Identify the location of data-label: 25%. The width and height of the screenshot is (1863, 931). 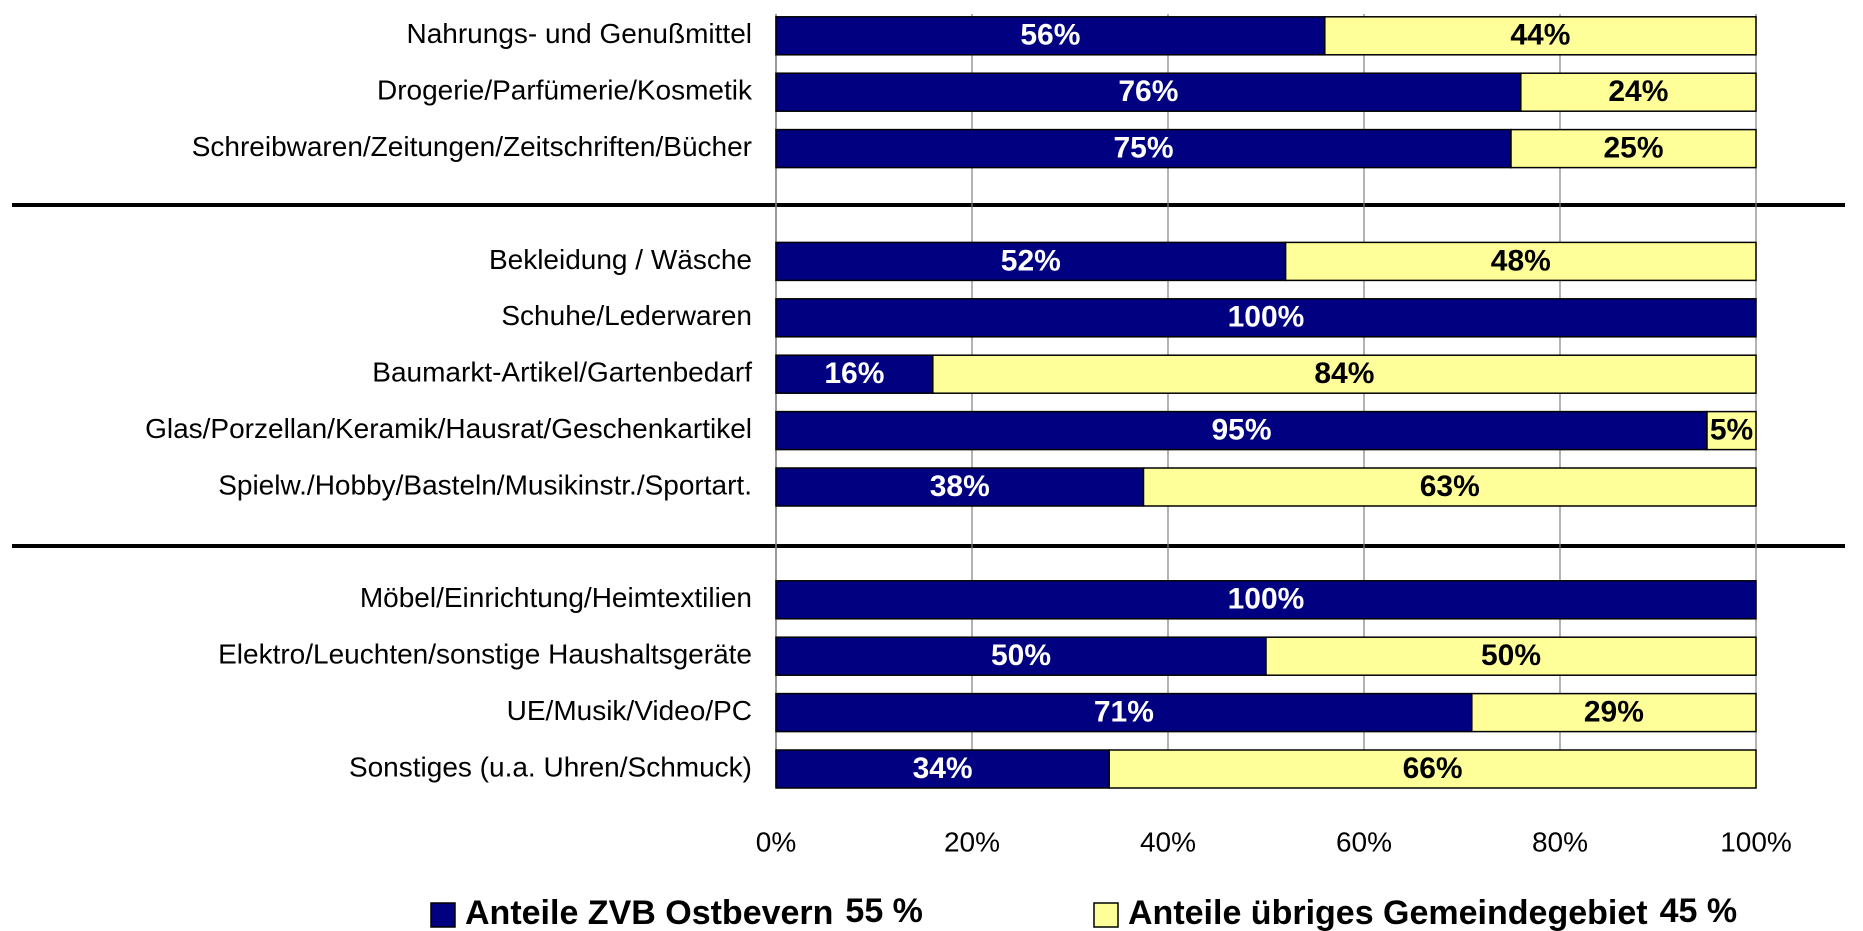
(1633, 148).